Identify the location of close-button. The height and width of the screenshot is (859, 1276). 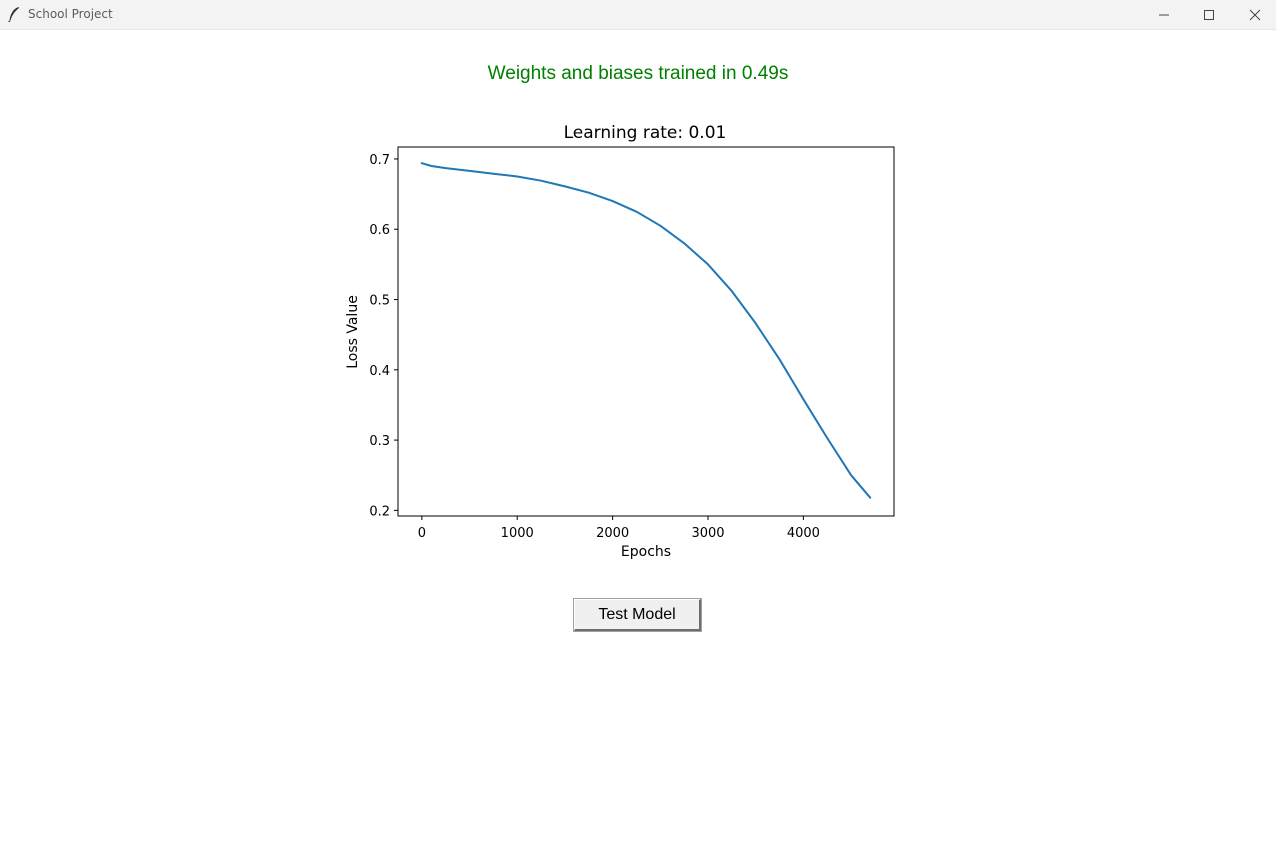
(1254, 14).